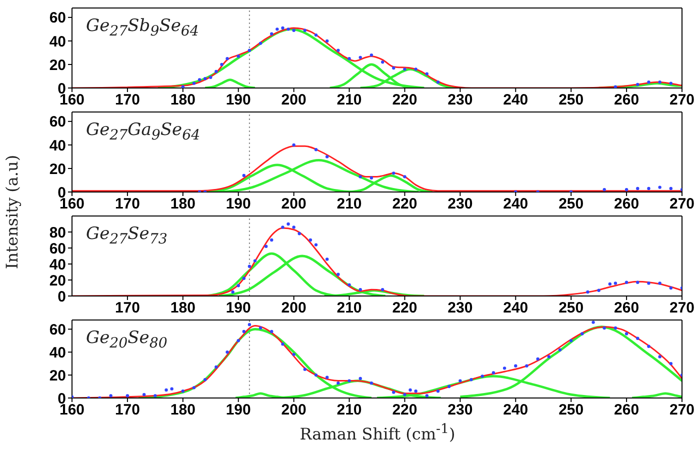 The image size is (699, 450). I want to click on y-axis-title: Intensity (a.u), so click(12, 212).